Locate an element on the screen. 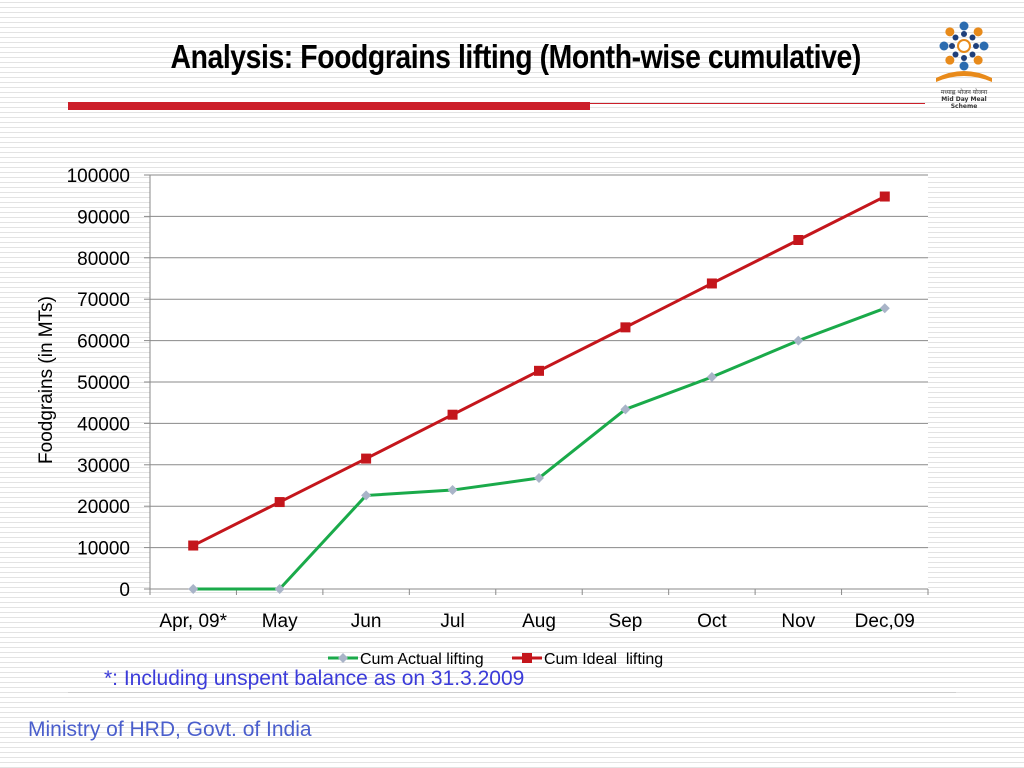  logo-emblem is located at coordinates (964, 51).